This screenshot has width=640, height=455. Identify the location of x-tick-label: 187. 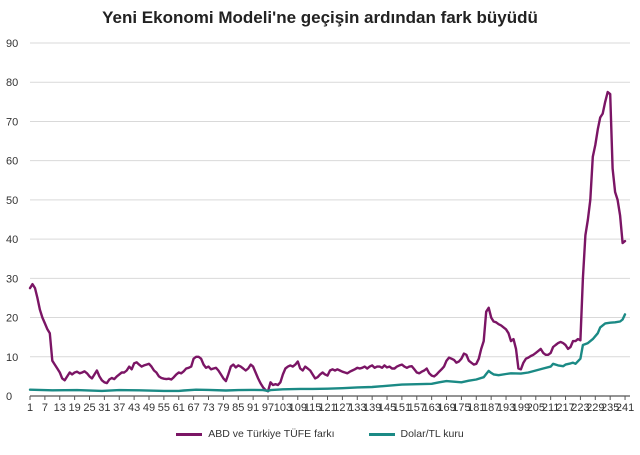
(491, 408).